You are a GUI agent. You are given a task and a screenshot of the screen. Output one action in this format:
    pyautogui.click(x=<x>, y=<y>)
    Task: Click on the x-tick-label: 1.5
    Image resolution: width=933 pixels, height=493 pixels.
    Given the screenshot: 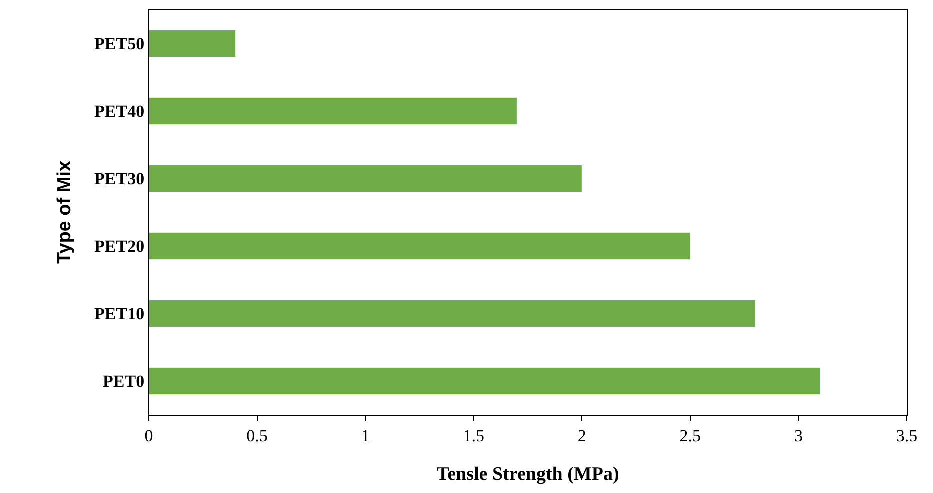 What is the action you would take?
    pyautogui.click(x=473, y=436)
    